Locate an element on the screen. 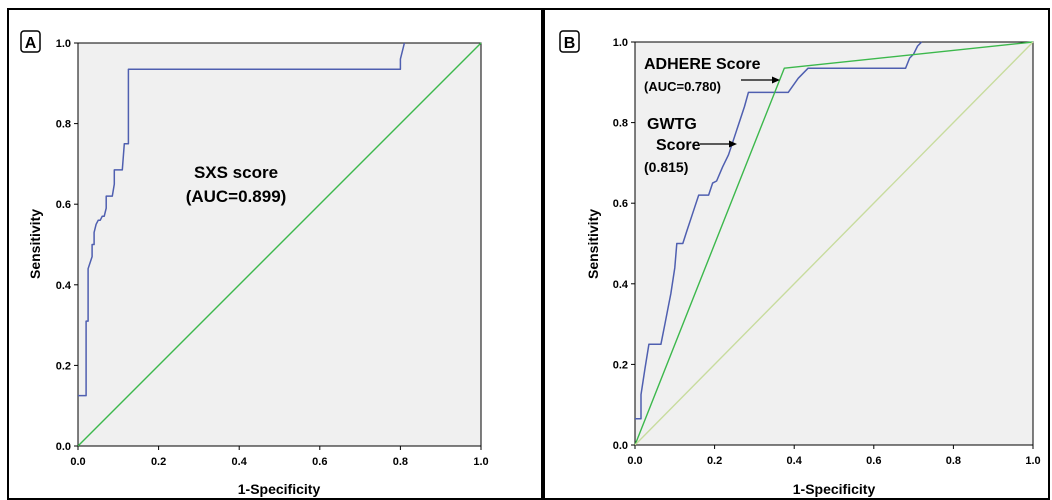  panel-b-y-tick-label: 0.6 is located at coordinates (620, 204).